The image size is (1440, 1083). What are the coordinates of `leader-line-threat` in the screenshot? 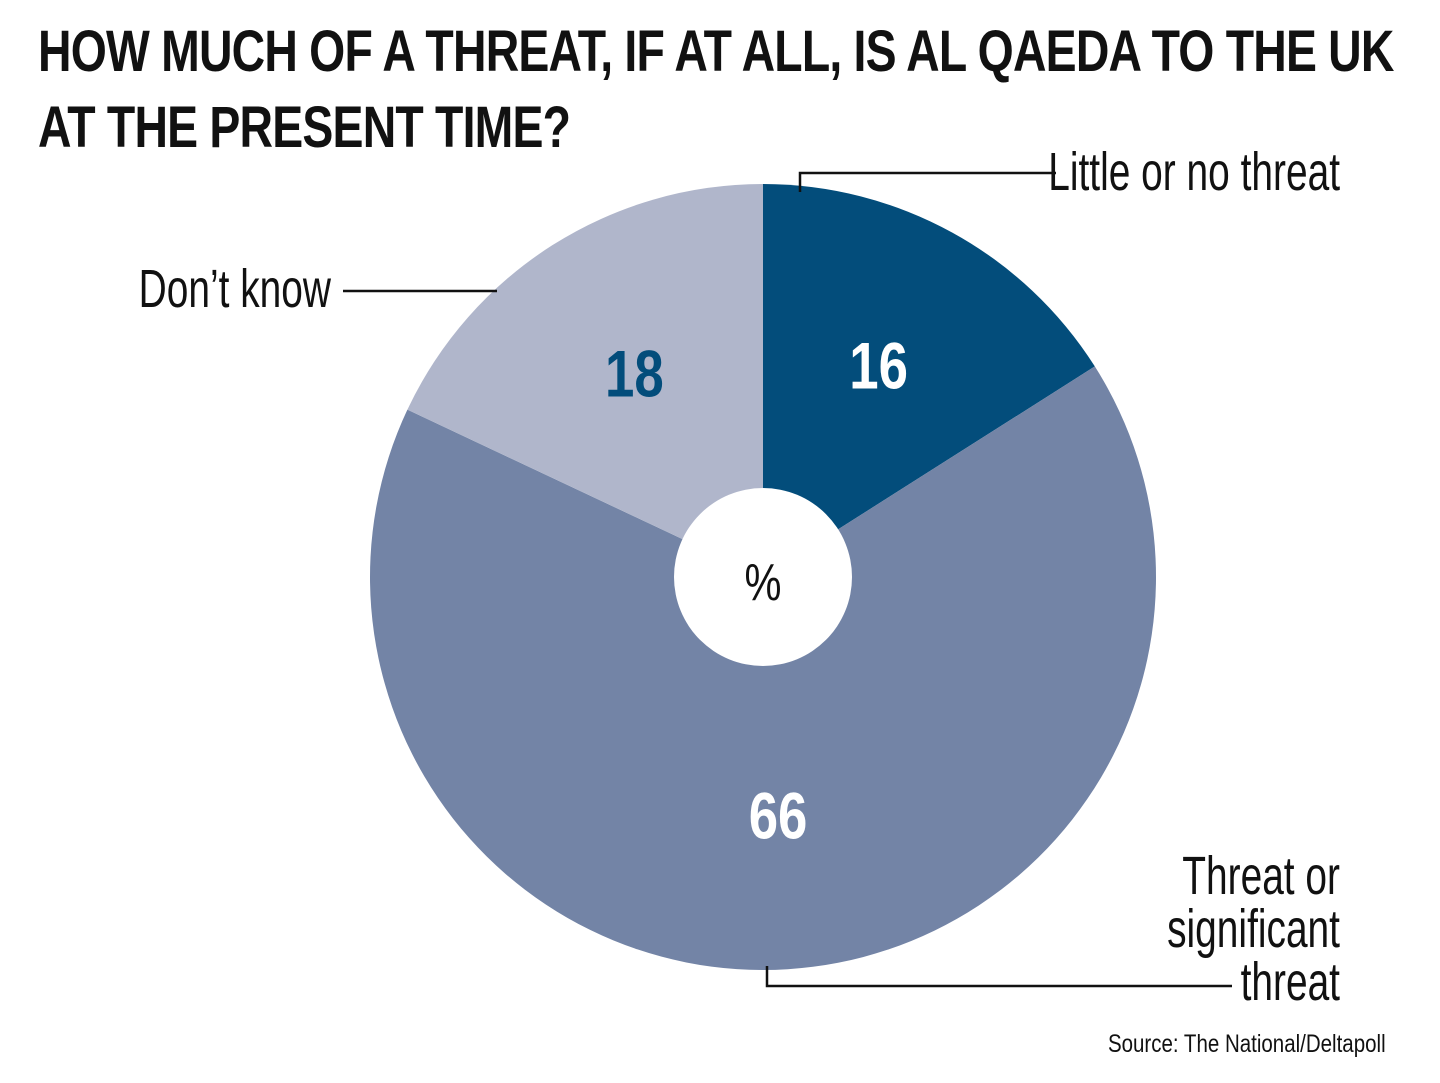 It's located at (998, 977).